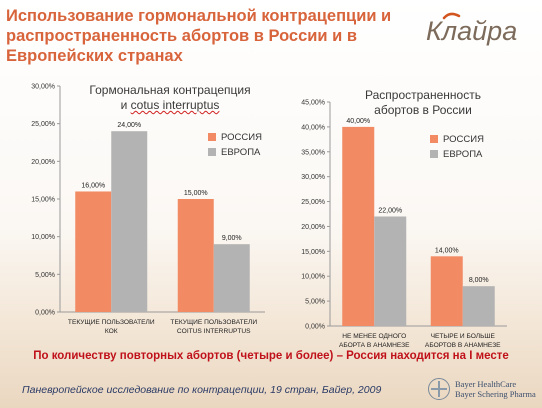 This screenshot has width=542, height=408. What do you see at coordinates (423, 110) in the screenshot?
I see `chart2-title-line2: абортов в России` at bounding box center [423, 110].